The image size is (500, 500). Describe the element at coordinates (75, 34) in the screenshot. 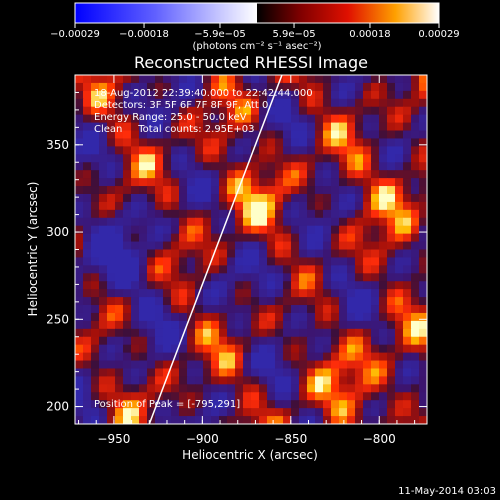

I see `colorbar-tick-label: −0.00029` at that location.